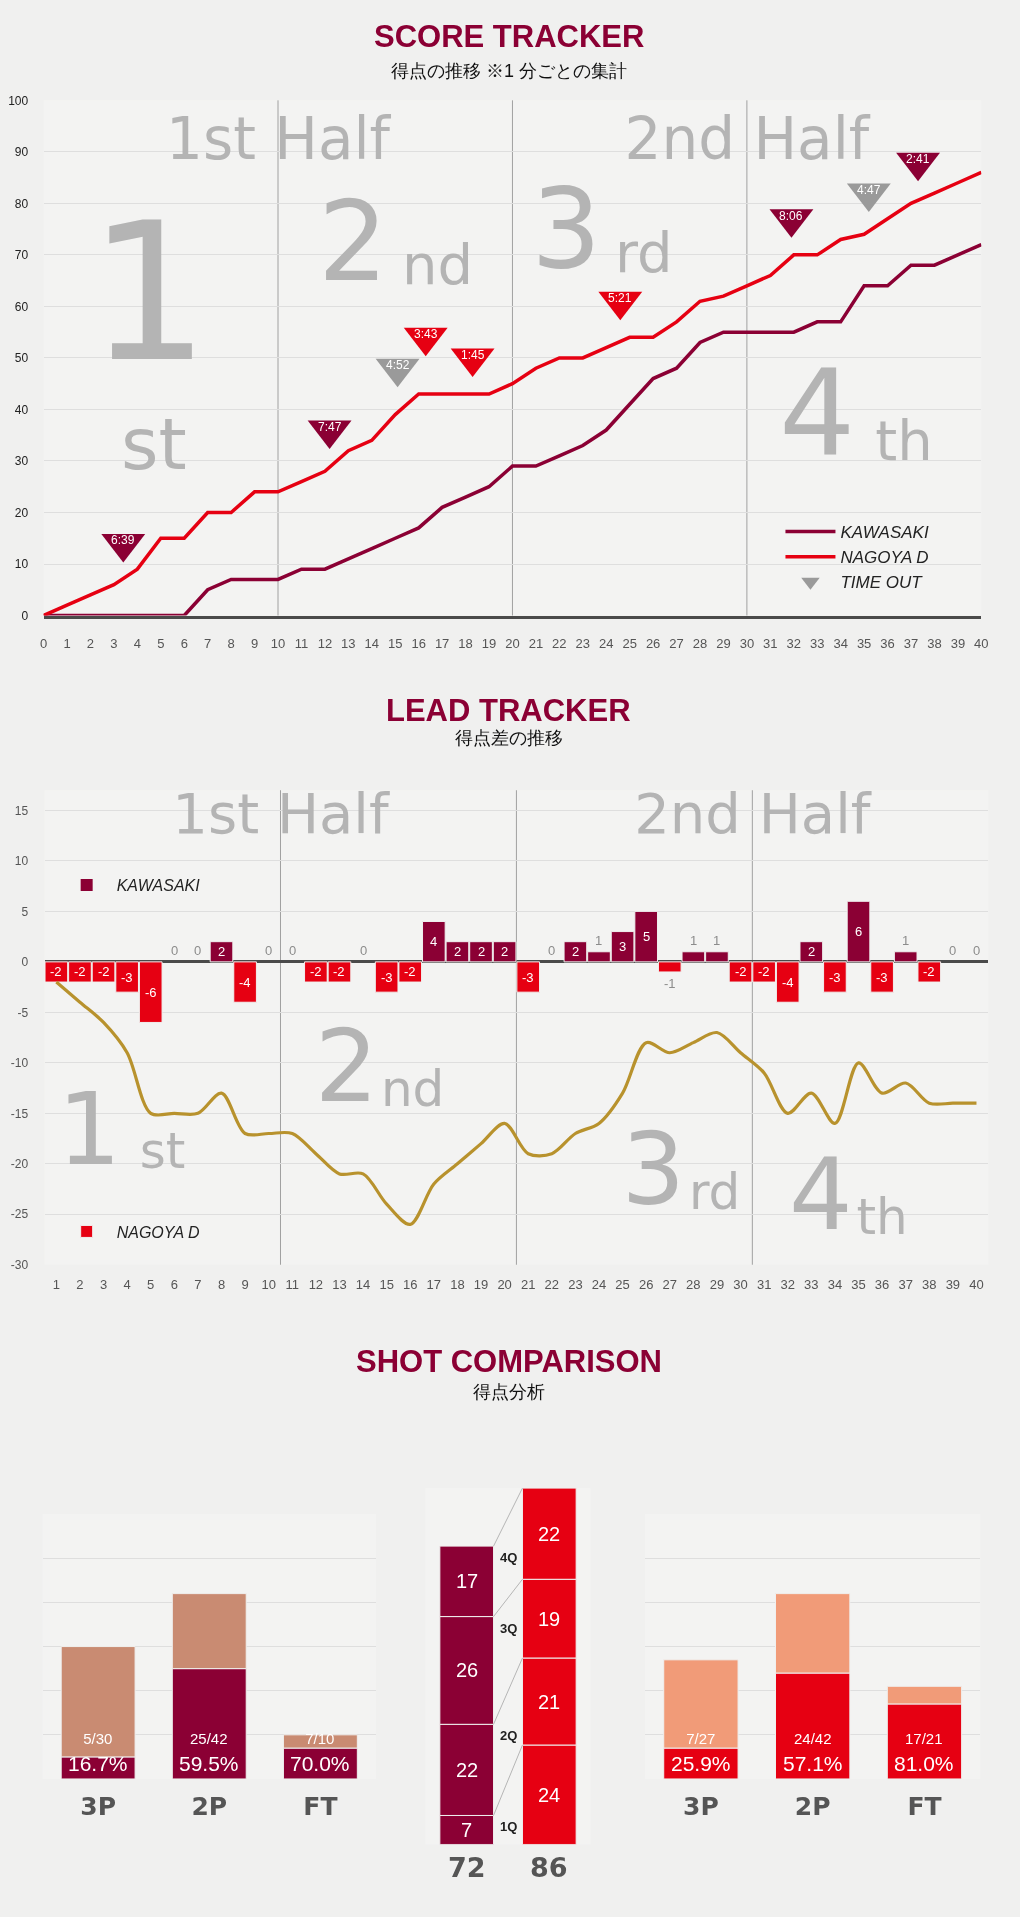  What do you see at coordinates (21, 152) in the screenshot?
I see `y-tick-label: 90` at bounding box center [21, 152].